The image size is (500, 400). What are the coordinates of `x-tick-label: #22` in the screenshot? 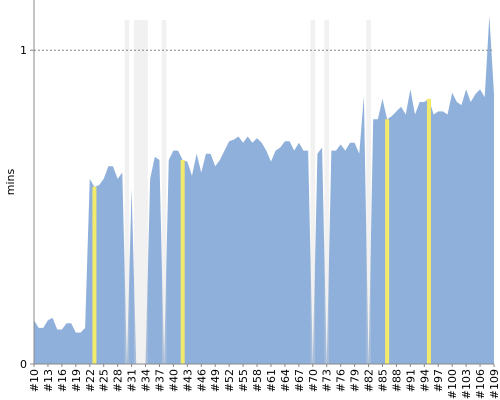 It's located at (90, 380).